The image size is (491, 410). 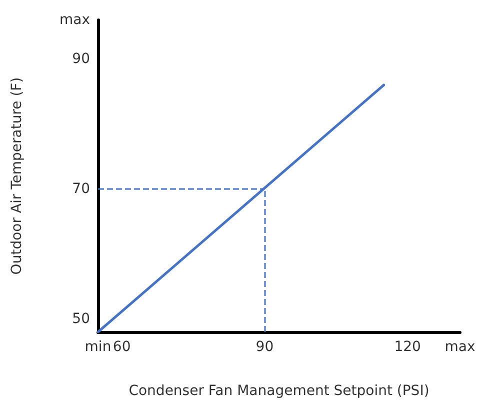 What do you see at coordinates (81, 319) in the screenshot?
I see `y-tick-label: 50` at bounding box center [81, 319].